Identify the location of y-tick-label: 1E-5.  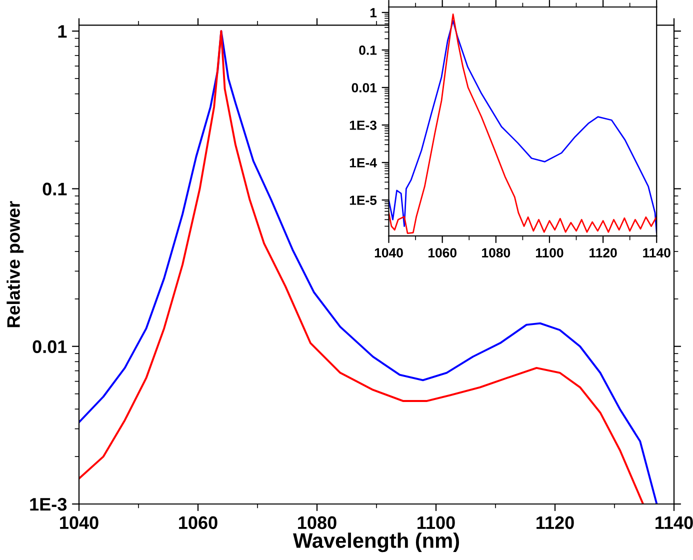
(363, 200).